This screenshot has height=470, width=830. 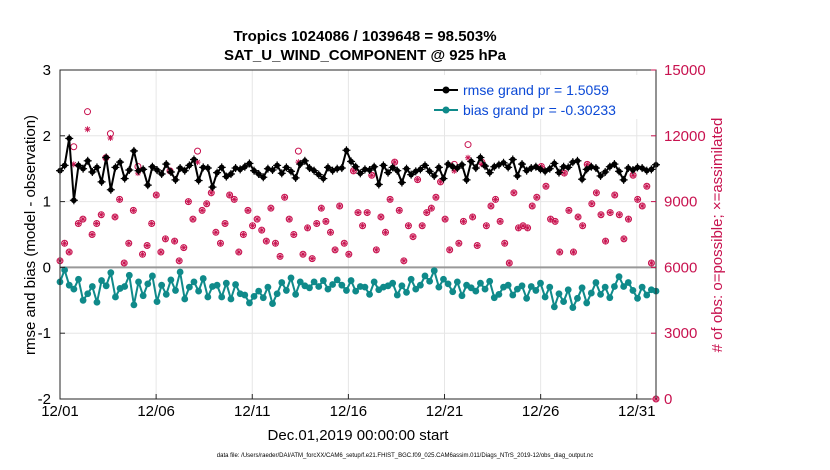 I want to click on y-axis-label-right: # of obs: o=possible; ×=assimilated, so click(x=717, y=235).